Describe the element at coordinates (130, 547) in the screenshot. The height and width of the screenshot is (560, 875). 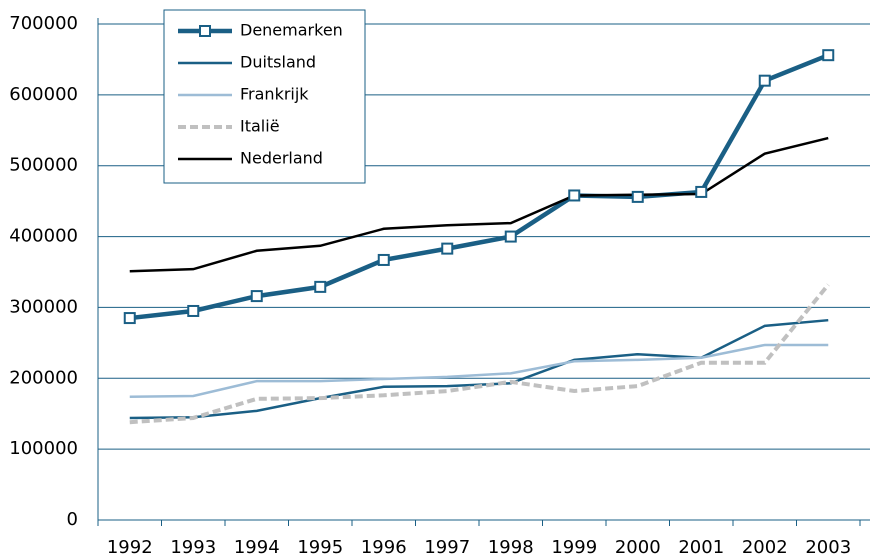
I see `x-tick-label: 1992` at that location.